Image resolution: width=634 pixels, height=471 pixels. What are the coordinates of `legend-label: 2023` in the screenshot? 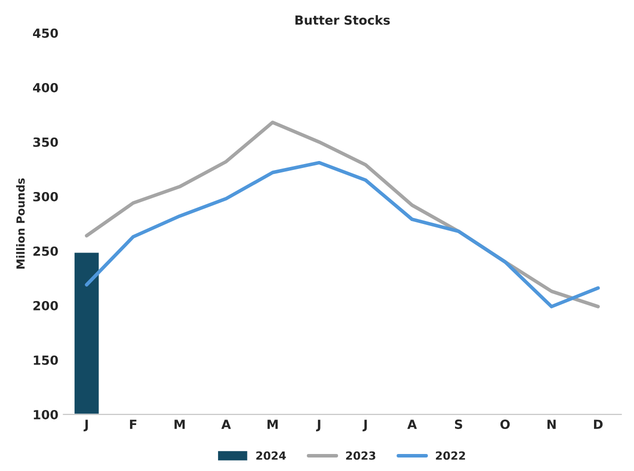 It's located at (361, 455).